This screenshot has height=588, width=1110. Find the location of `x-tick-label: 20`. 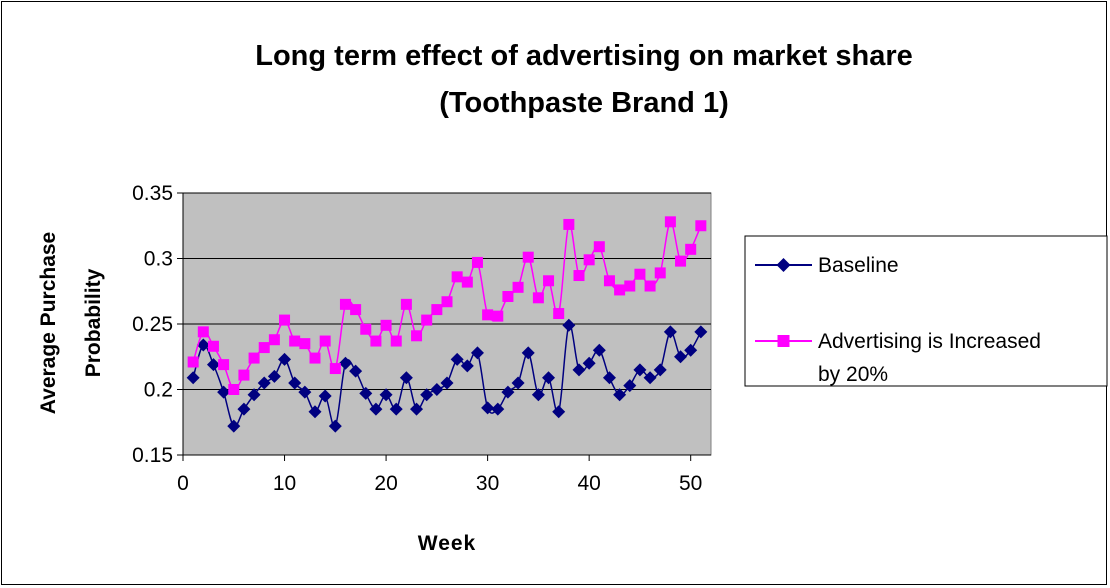

x-tick-label: 20 is located at coordinates (385, 483).